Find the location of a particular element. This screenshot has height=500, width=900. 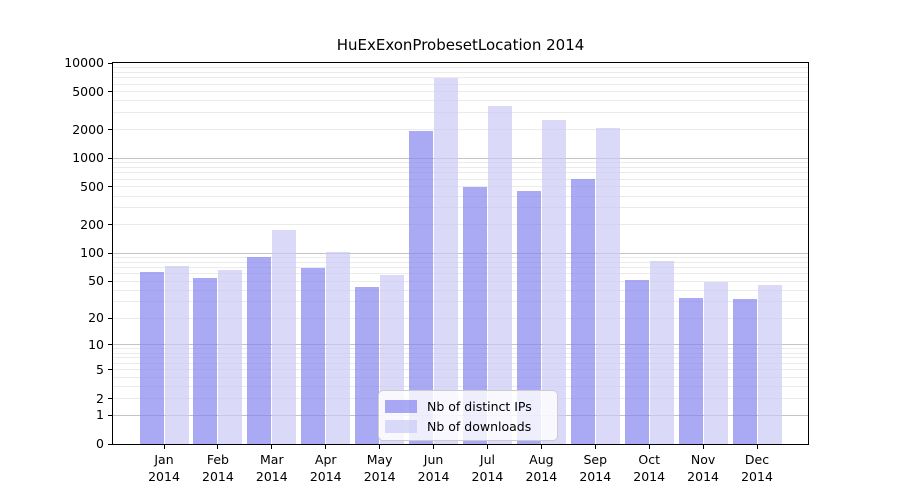

x-tick-label-line: Apr is located at coordinates (325, 459).